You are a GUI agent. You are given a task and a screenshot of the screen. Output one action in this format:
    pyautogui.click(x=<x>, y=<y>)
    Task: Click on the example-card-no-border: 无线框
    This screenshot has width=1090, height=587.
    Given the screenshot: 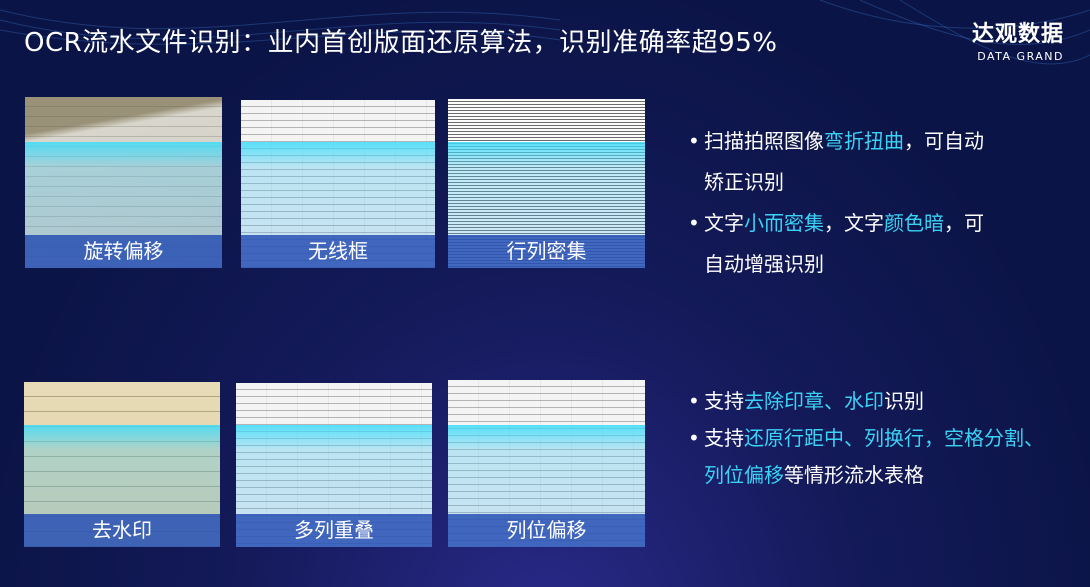 What is the action you would take?
    pyautogui.click(x=338, y=184)
    